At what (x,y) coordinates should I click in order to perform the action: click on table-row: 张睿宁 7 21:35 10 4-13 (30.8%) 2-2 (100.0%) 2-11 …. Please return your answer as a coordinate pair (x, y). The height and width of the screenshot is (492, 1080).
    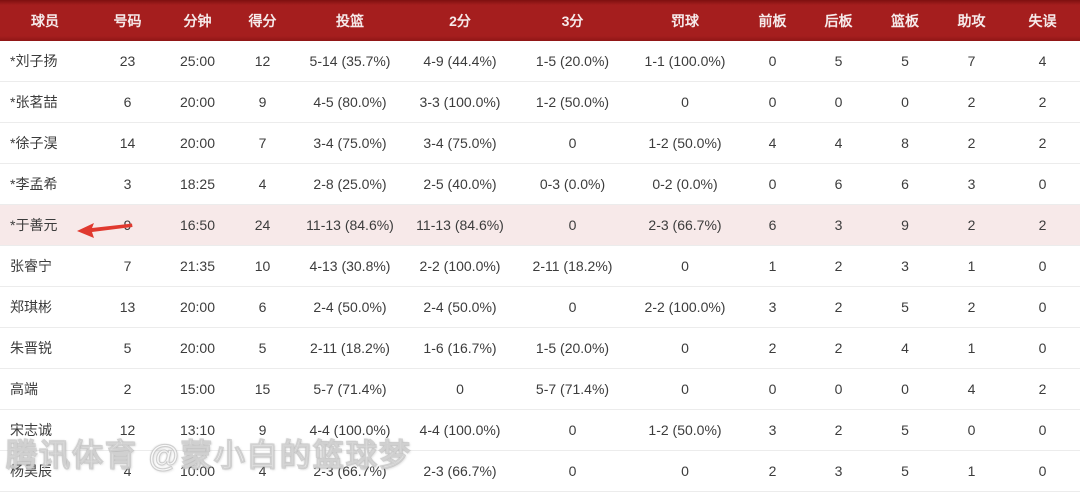
    Looking at the image, I should click on (540, 266).